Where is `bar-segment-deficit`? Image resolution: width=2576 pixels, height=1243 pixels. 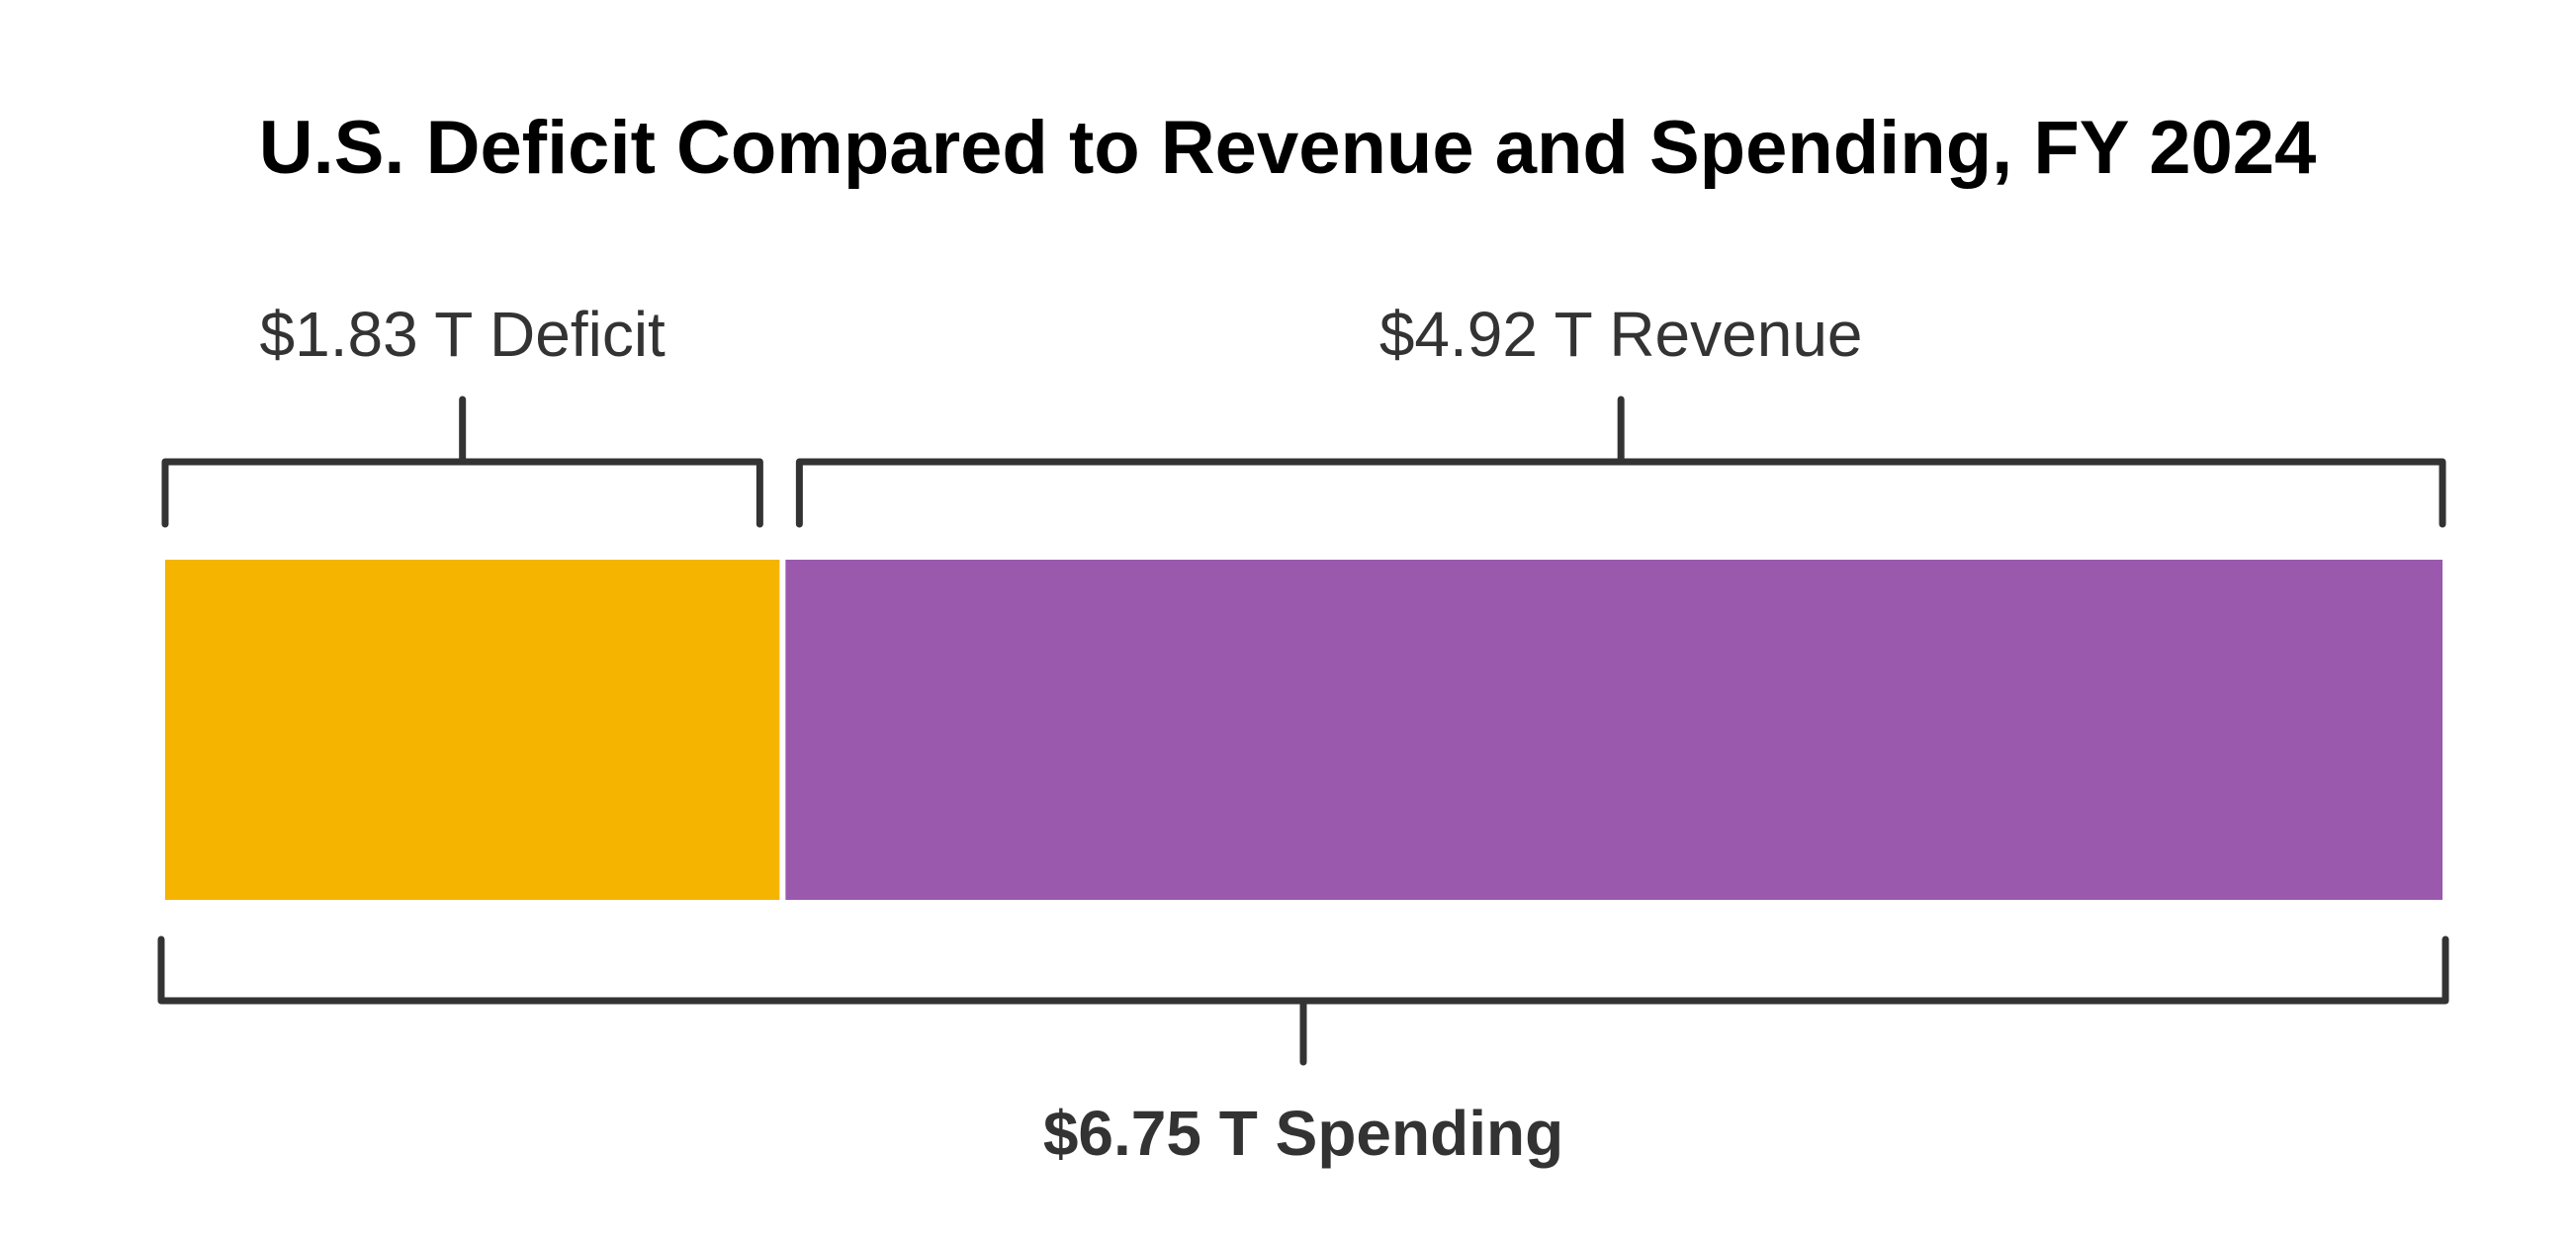
bar-segment-deficit is located at coordinates (472, 730).